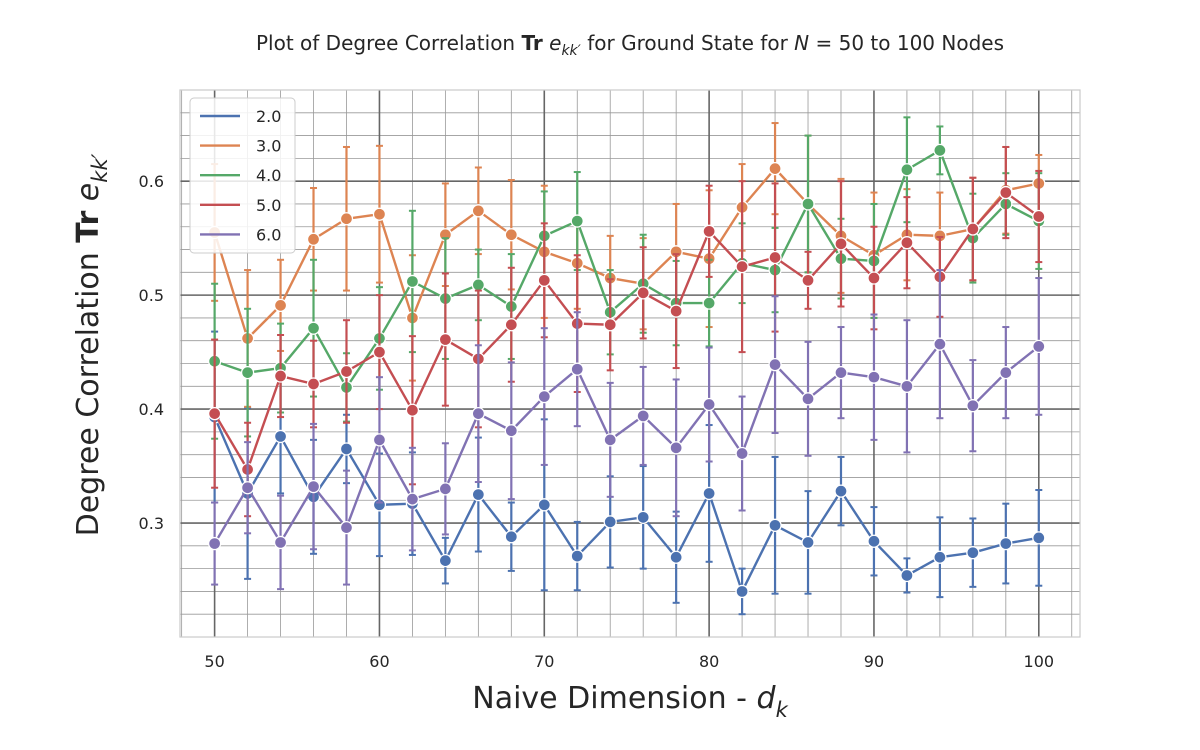 The height and width of the screenshot is (750, 1200). What do you see at coordinates (874, 661) in the screenshot?
I see `x-tick-label: 90` at bounding box center [874, 661].